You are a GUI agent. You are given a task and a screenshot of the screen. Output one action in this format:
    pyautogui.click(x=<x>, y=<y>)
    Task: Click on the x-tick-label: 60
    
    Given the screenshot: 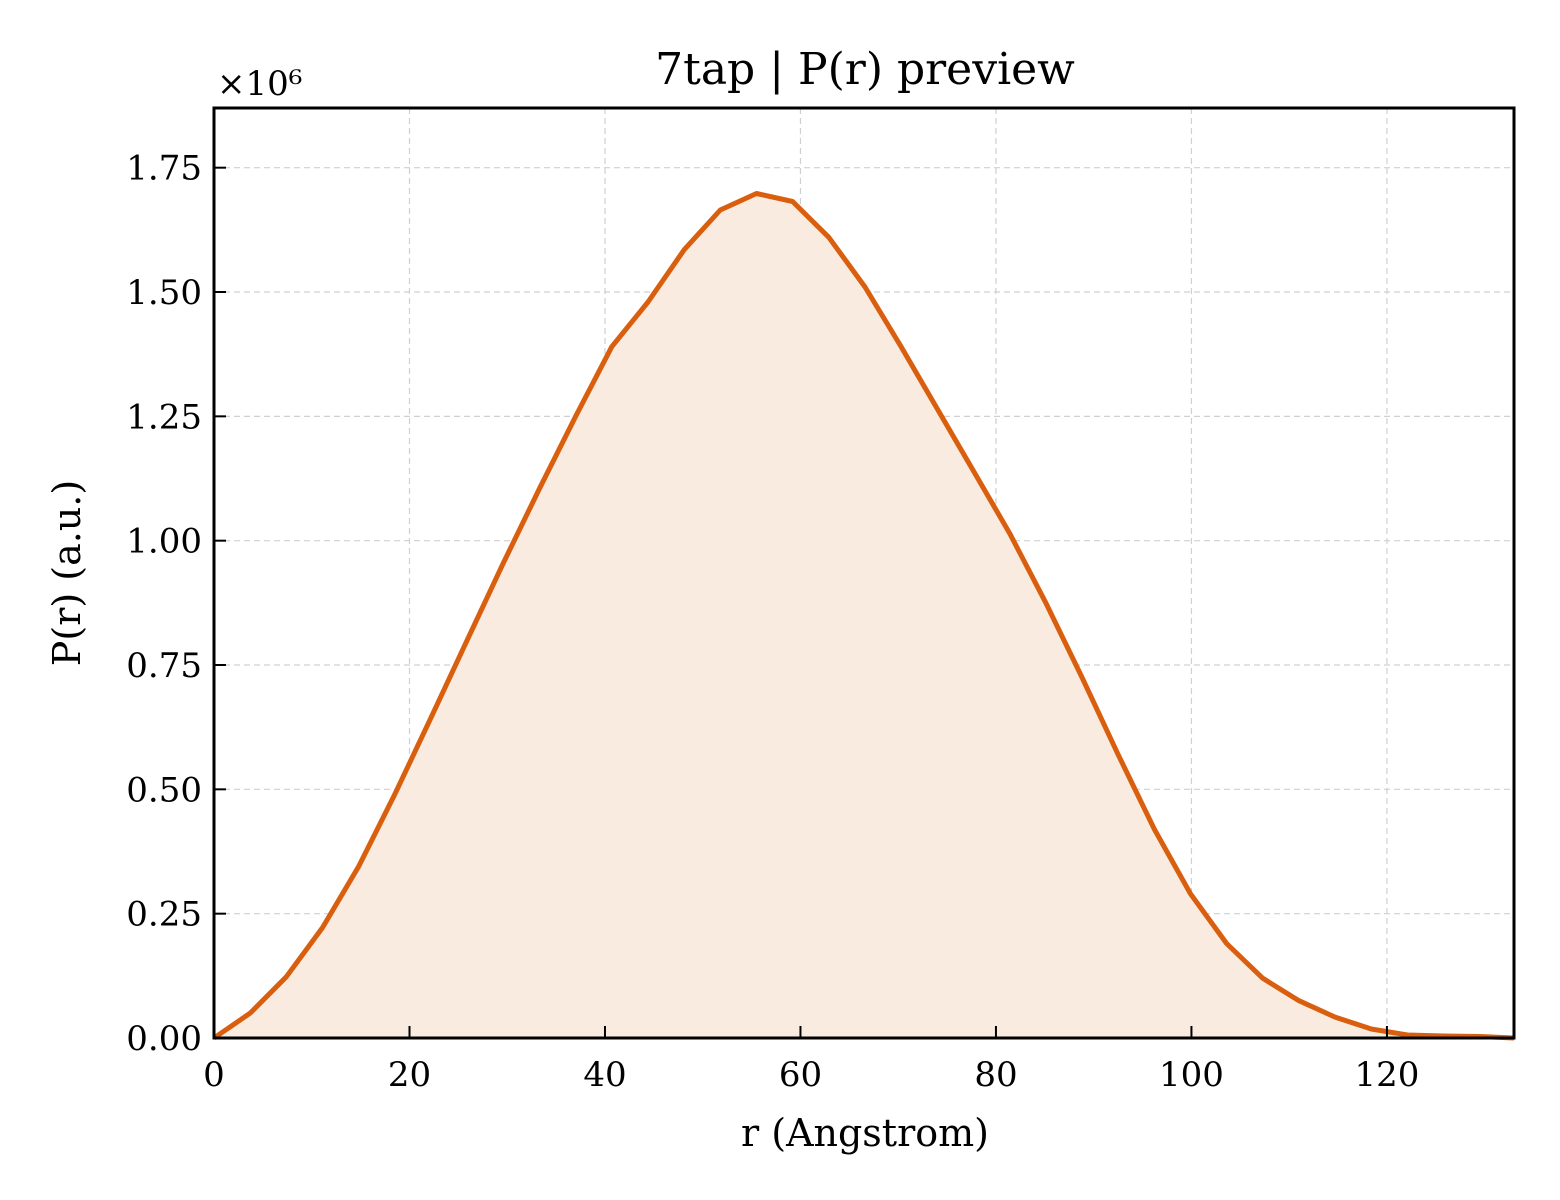 What is the action you would take?
    pyautogui.click(x=800, y=1075)
    